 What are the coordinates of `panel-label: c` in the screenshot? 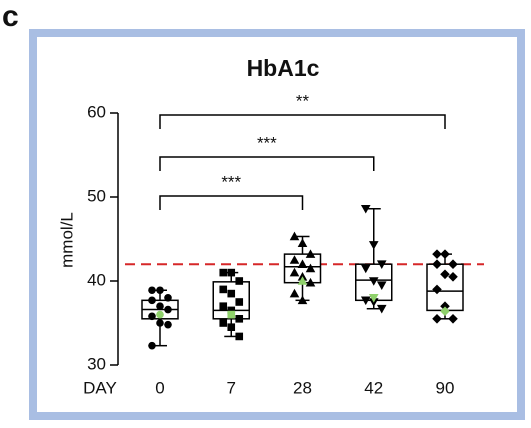 It's located at (10, 16).